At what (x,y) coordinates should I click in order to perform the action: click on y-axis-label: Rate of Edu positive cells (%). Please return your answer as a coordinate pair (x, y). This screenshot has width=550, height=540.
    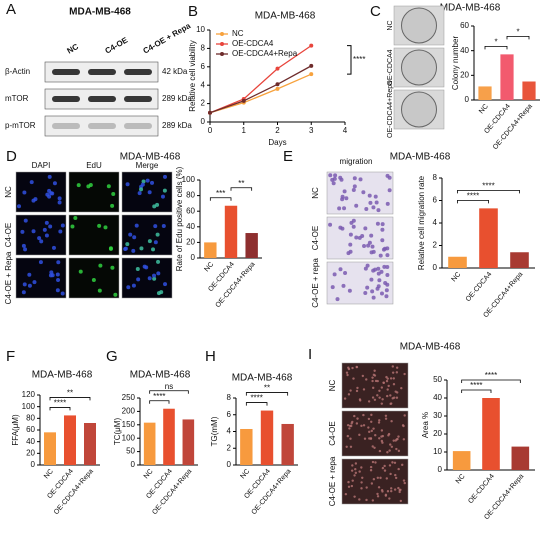
    Looking at the image, I should click on (179, 218).